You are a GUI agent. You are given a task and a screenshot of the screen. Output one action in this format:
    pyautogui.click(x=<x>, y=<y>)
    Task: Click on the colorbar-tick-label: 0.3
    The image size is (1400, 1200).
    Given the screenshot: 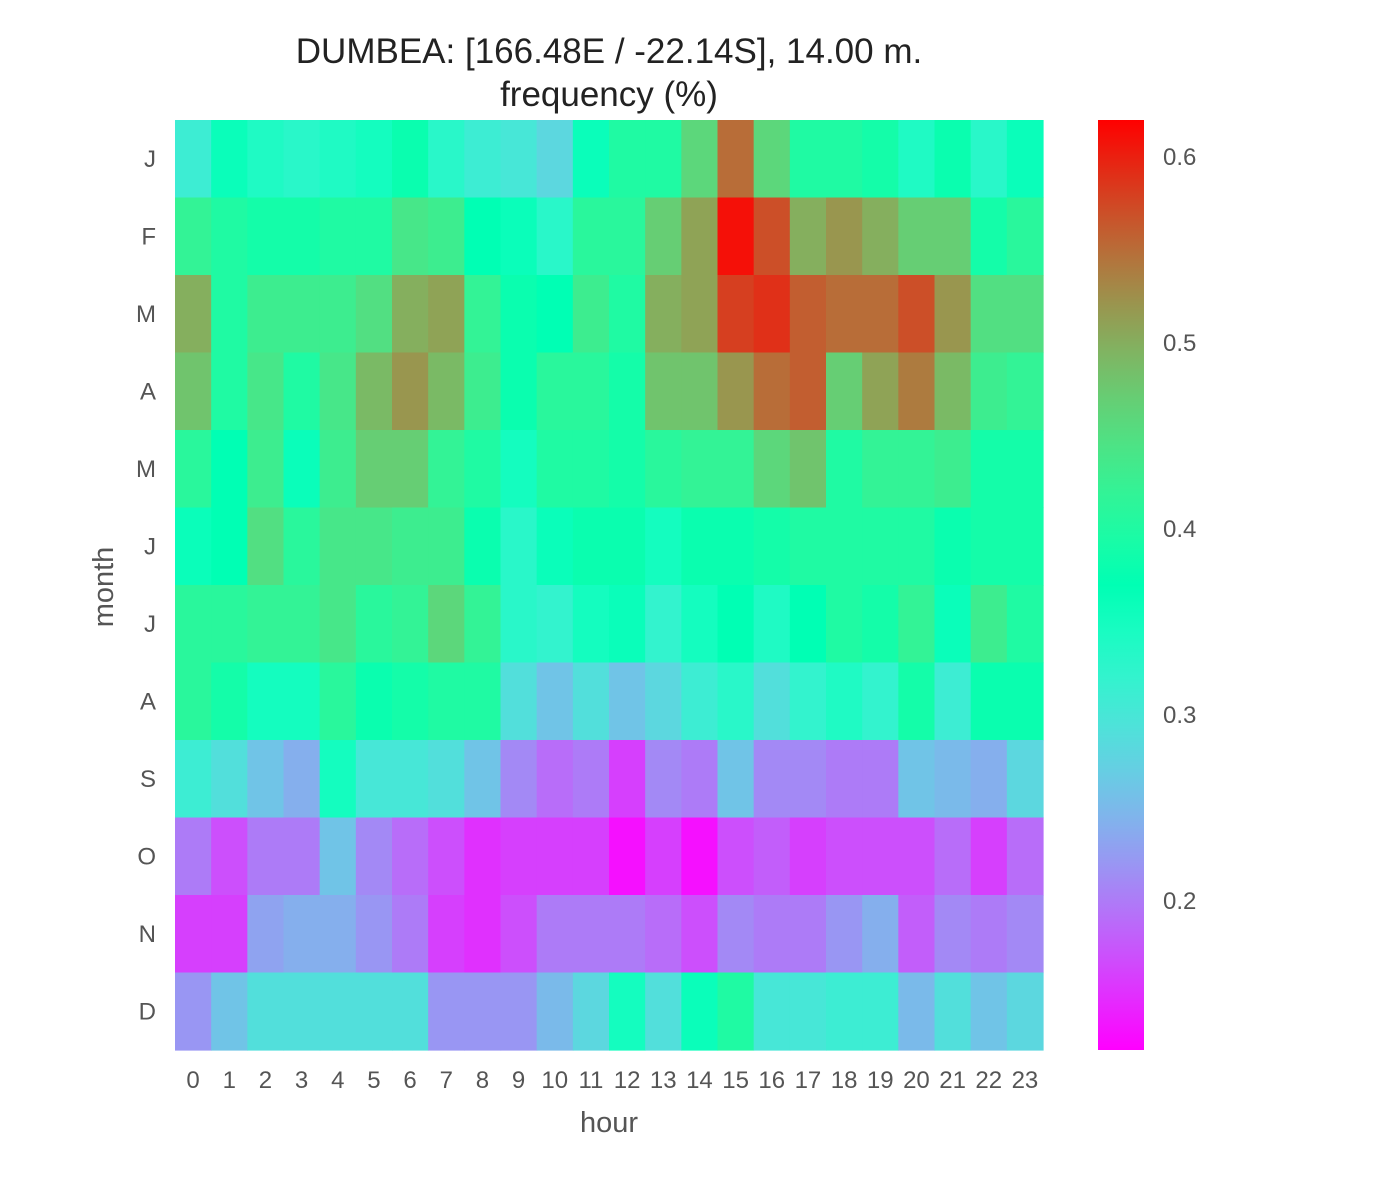 What is the action you would take?
    pyautogui.click(x=1179, y=715)
    